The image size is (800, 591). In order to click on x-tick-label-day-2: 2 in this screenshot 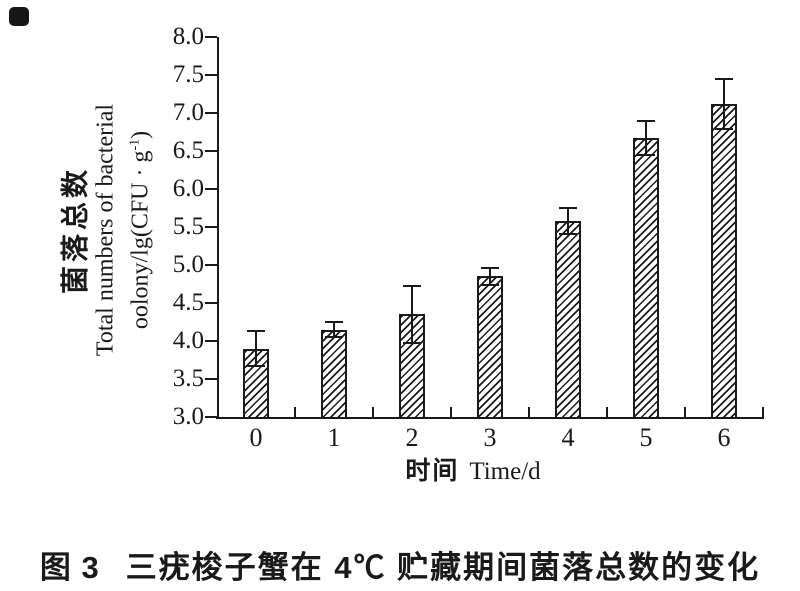, I will do `click(412, 437)`.